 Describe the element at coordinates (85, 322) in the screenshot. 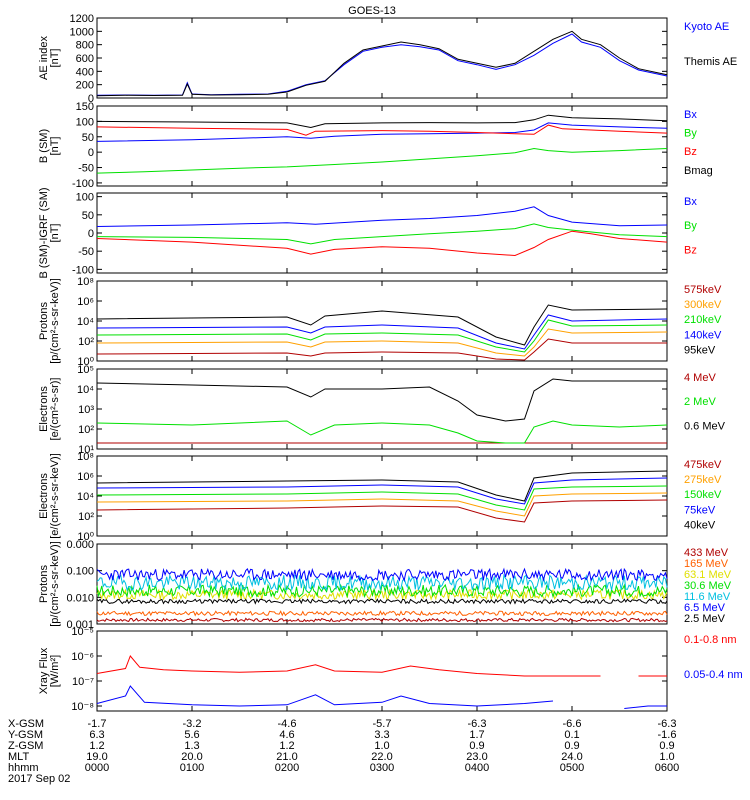

I see `y-tick-label: 10⁴` at that location.